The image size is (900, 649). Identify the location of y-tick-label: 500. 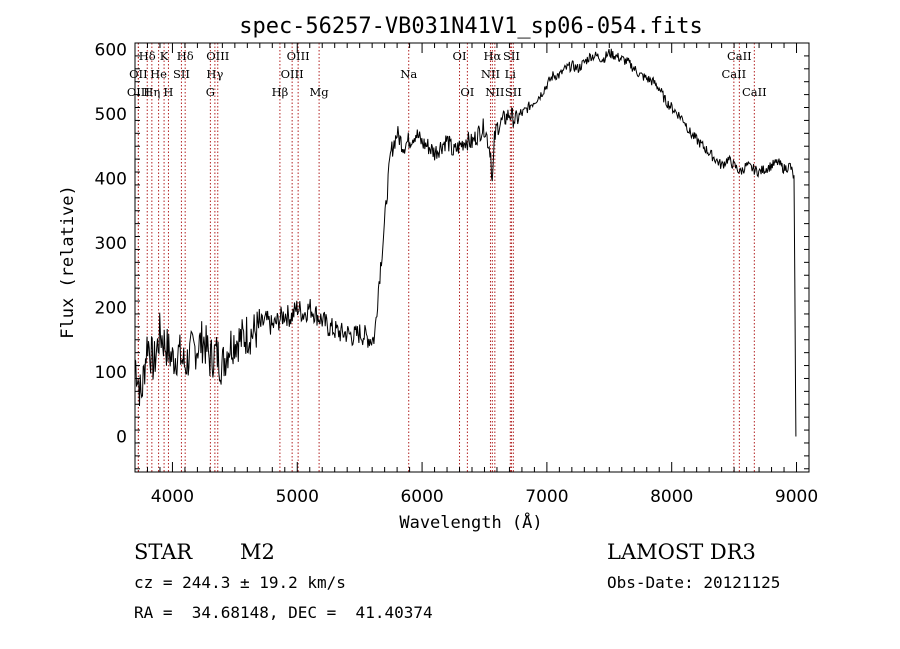
(111, 115).